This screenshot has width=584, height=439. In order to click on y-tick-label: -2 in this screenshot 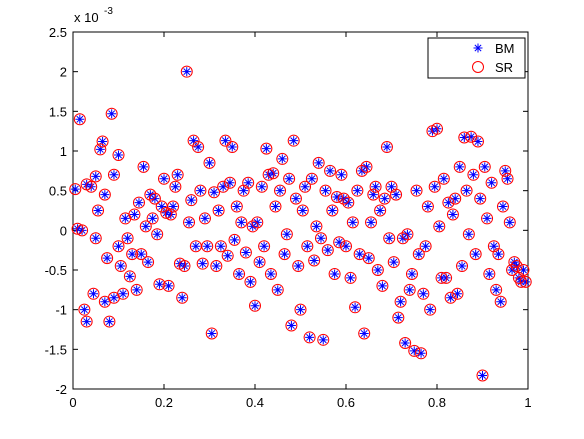, I will do `click(61, 389)`.